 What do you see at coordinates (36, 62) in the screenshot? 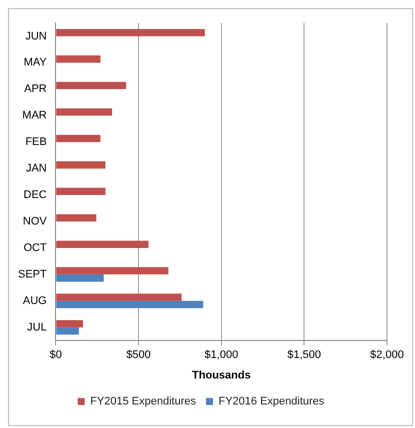
I see `y-tick-label: MAY` at bounding box center [36, 62].